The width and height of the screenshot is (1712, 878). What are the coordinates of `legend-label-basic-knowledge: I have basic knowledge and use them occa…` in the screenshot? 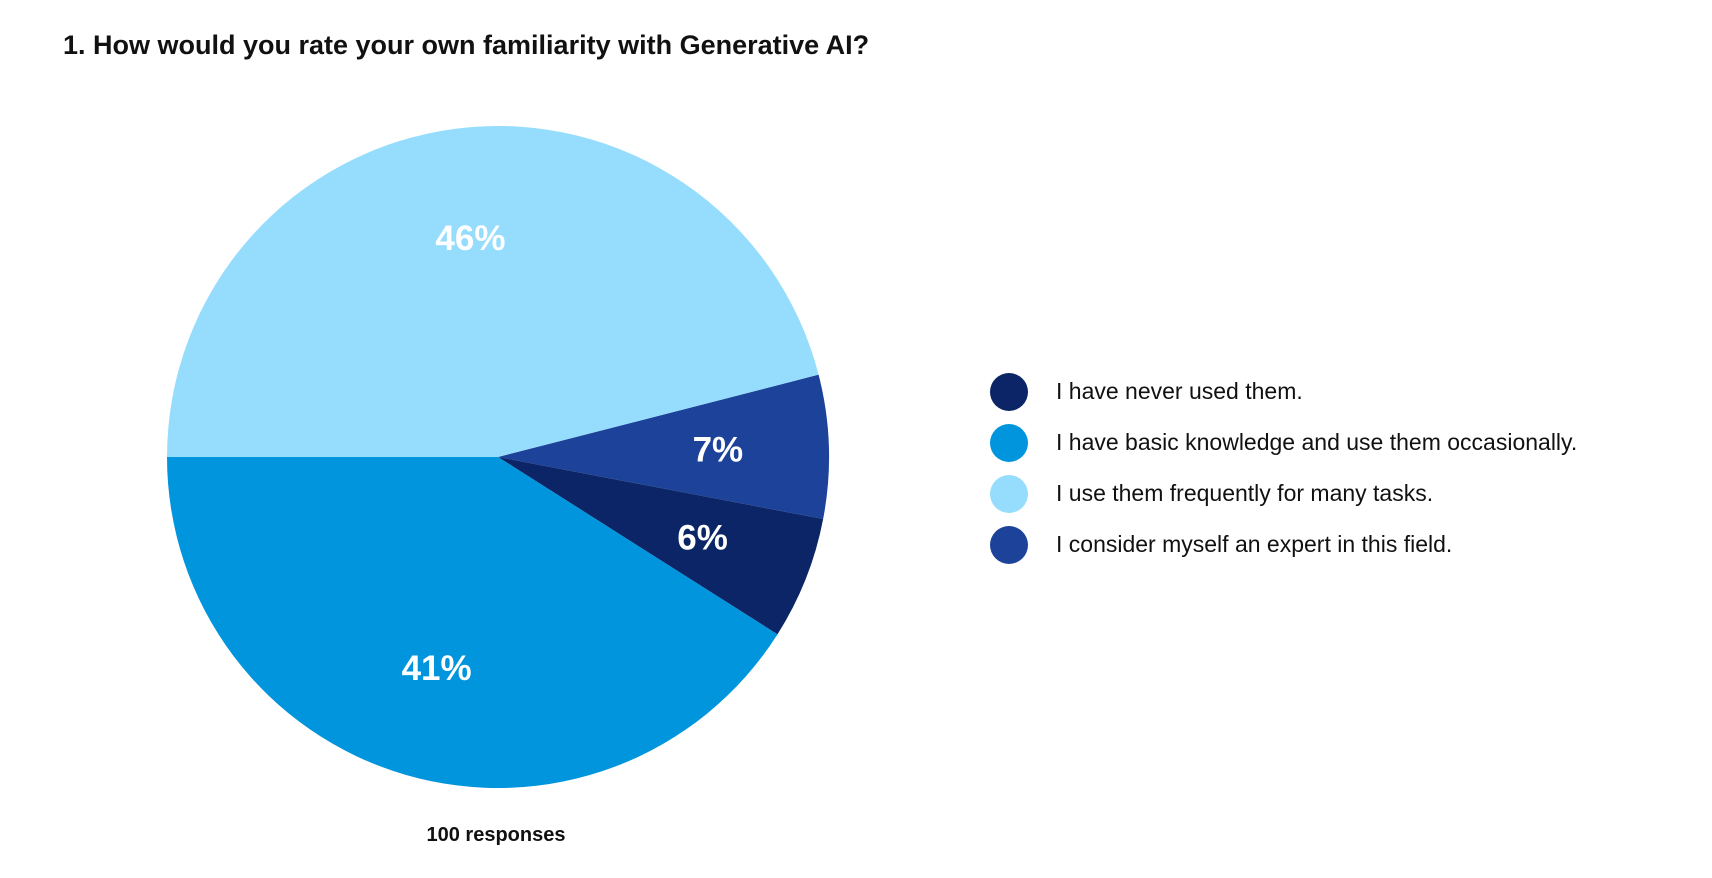 It's located at (1317, 442).